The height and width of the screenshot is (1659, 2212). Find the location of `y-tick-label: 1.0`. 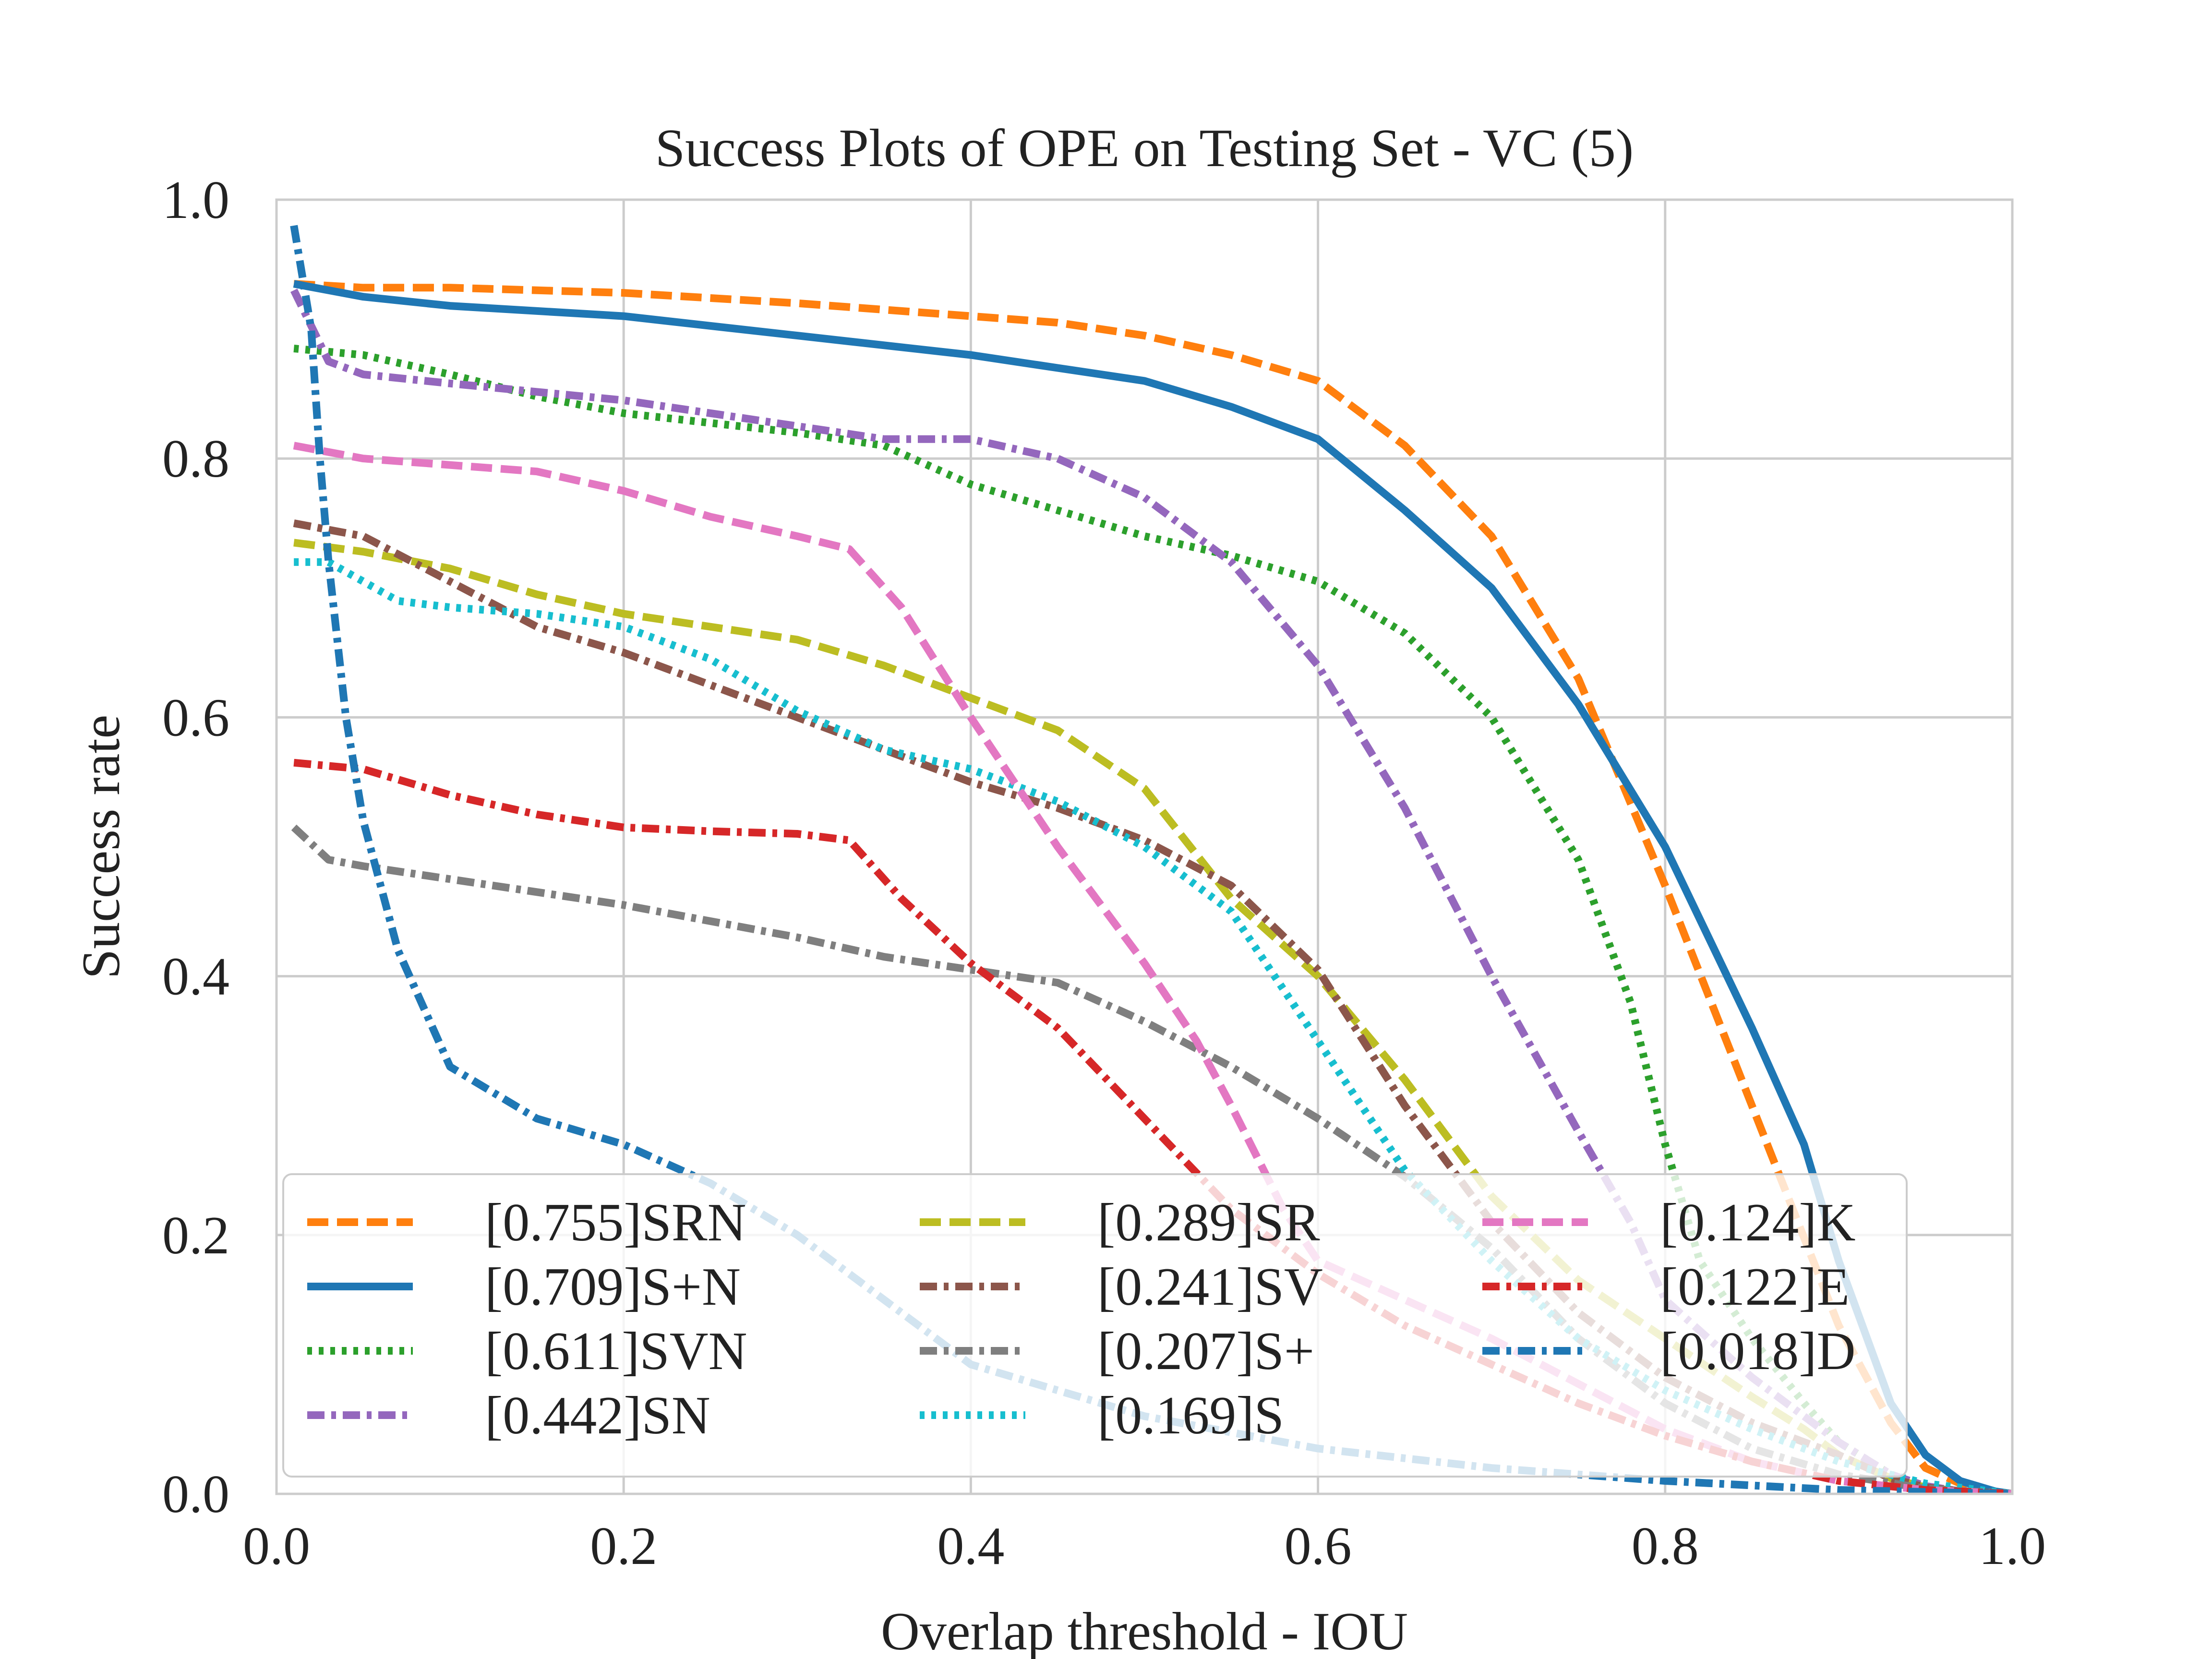

y-tick-label: 1.0 is located at coordinates (195, 200).